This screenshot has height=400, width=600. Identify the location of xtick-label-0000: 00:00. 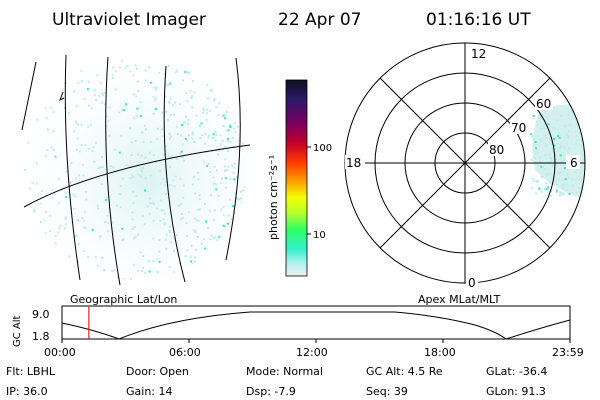
(60, 352).